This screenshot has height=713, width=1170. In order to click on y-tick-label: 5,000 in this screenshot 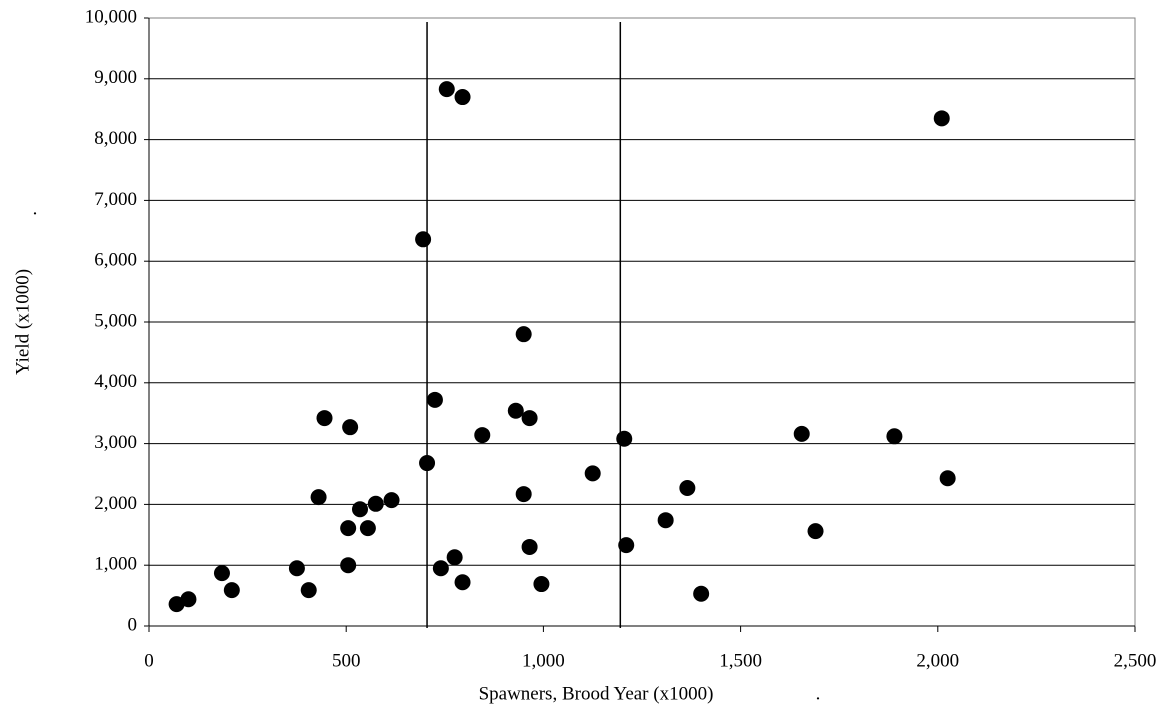, I will do `click(115, 320)`.